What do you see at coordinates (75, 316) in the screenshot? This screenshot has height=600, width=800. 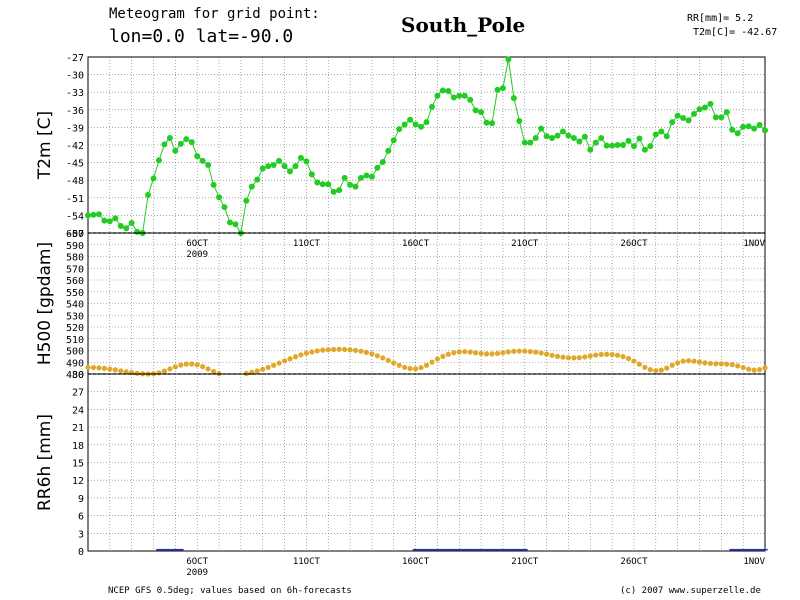 I see `y-tick-label: 530` at bounding box center [75, 316].